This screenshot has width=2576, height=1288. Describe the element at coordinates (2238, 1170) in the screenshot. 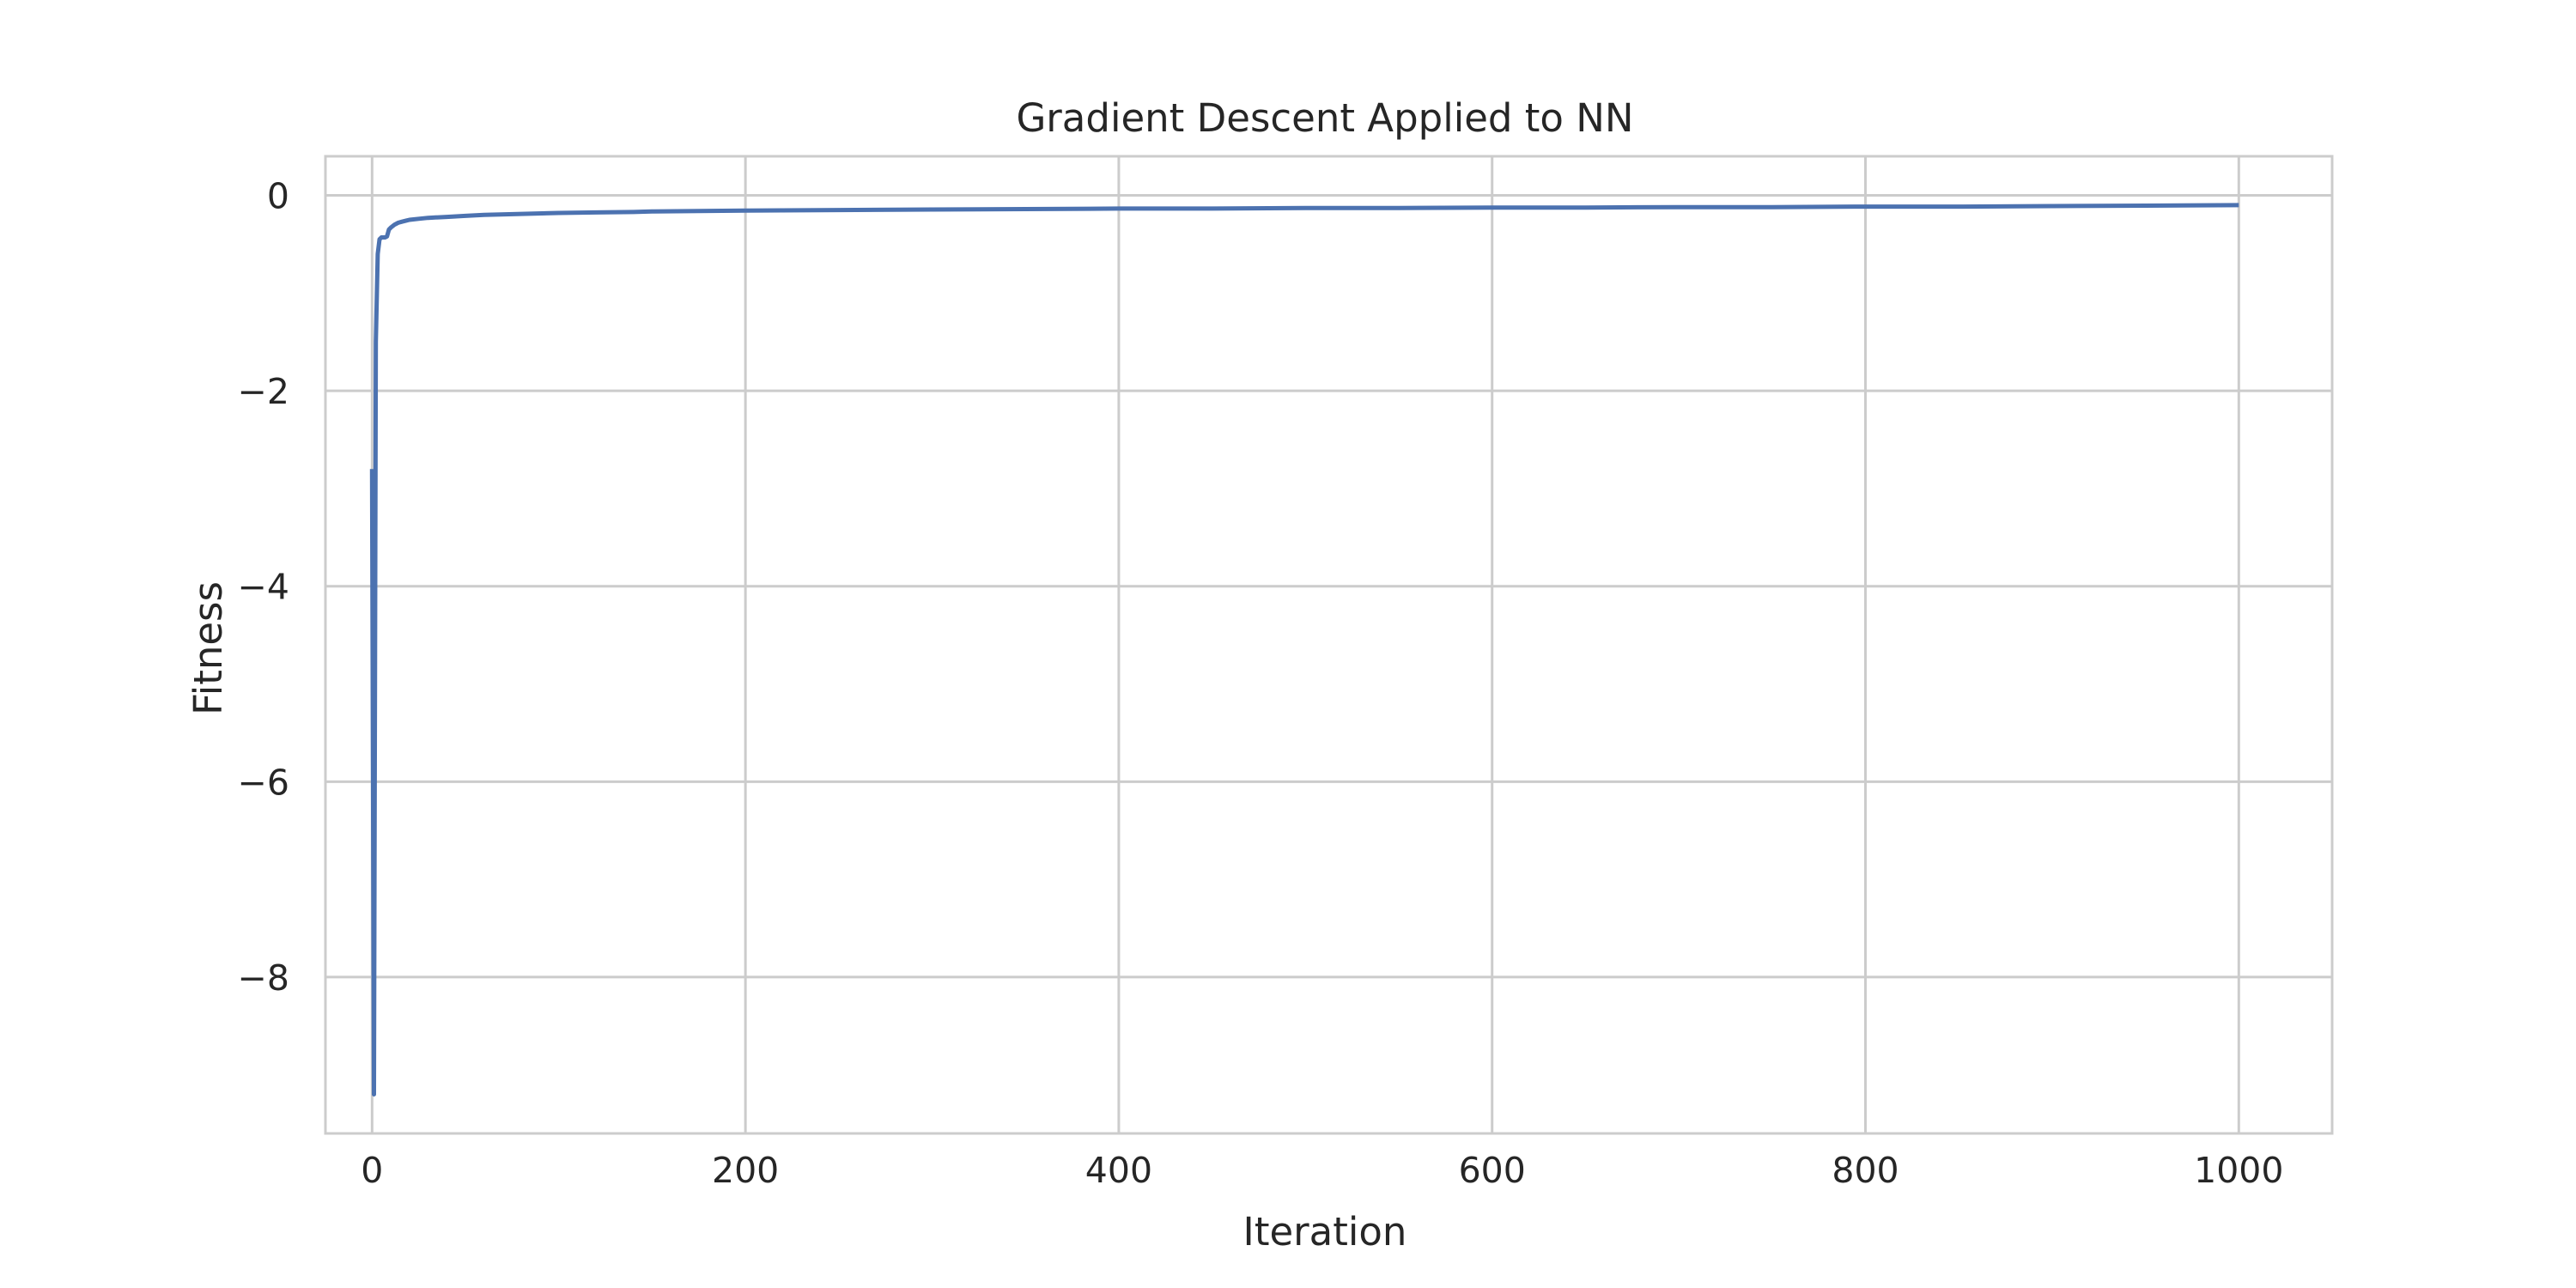

I see `x-tick-label: 1000` at that location.